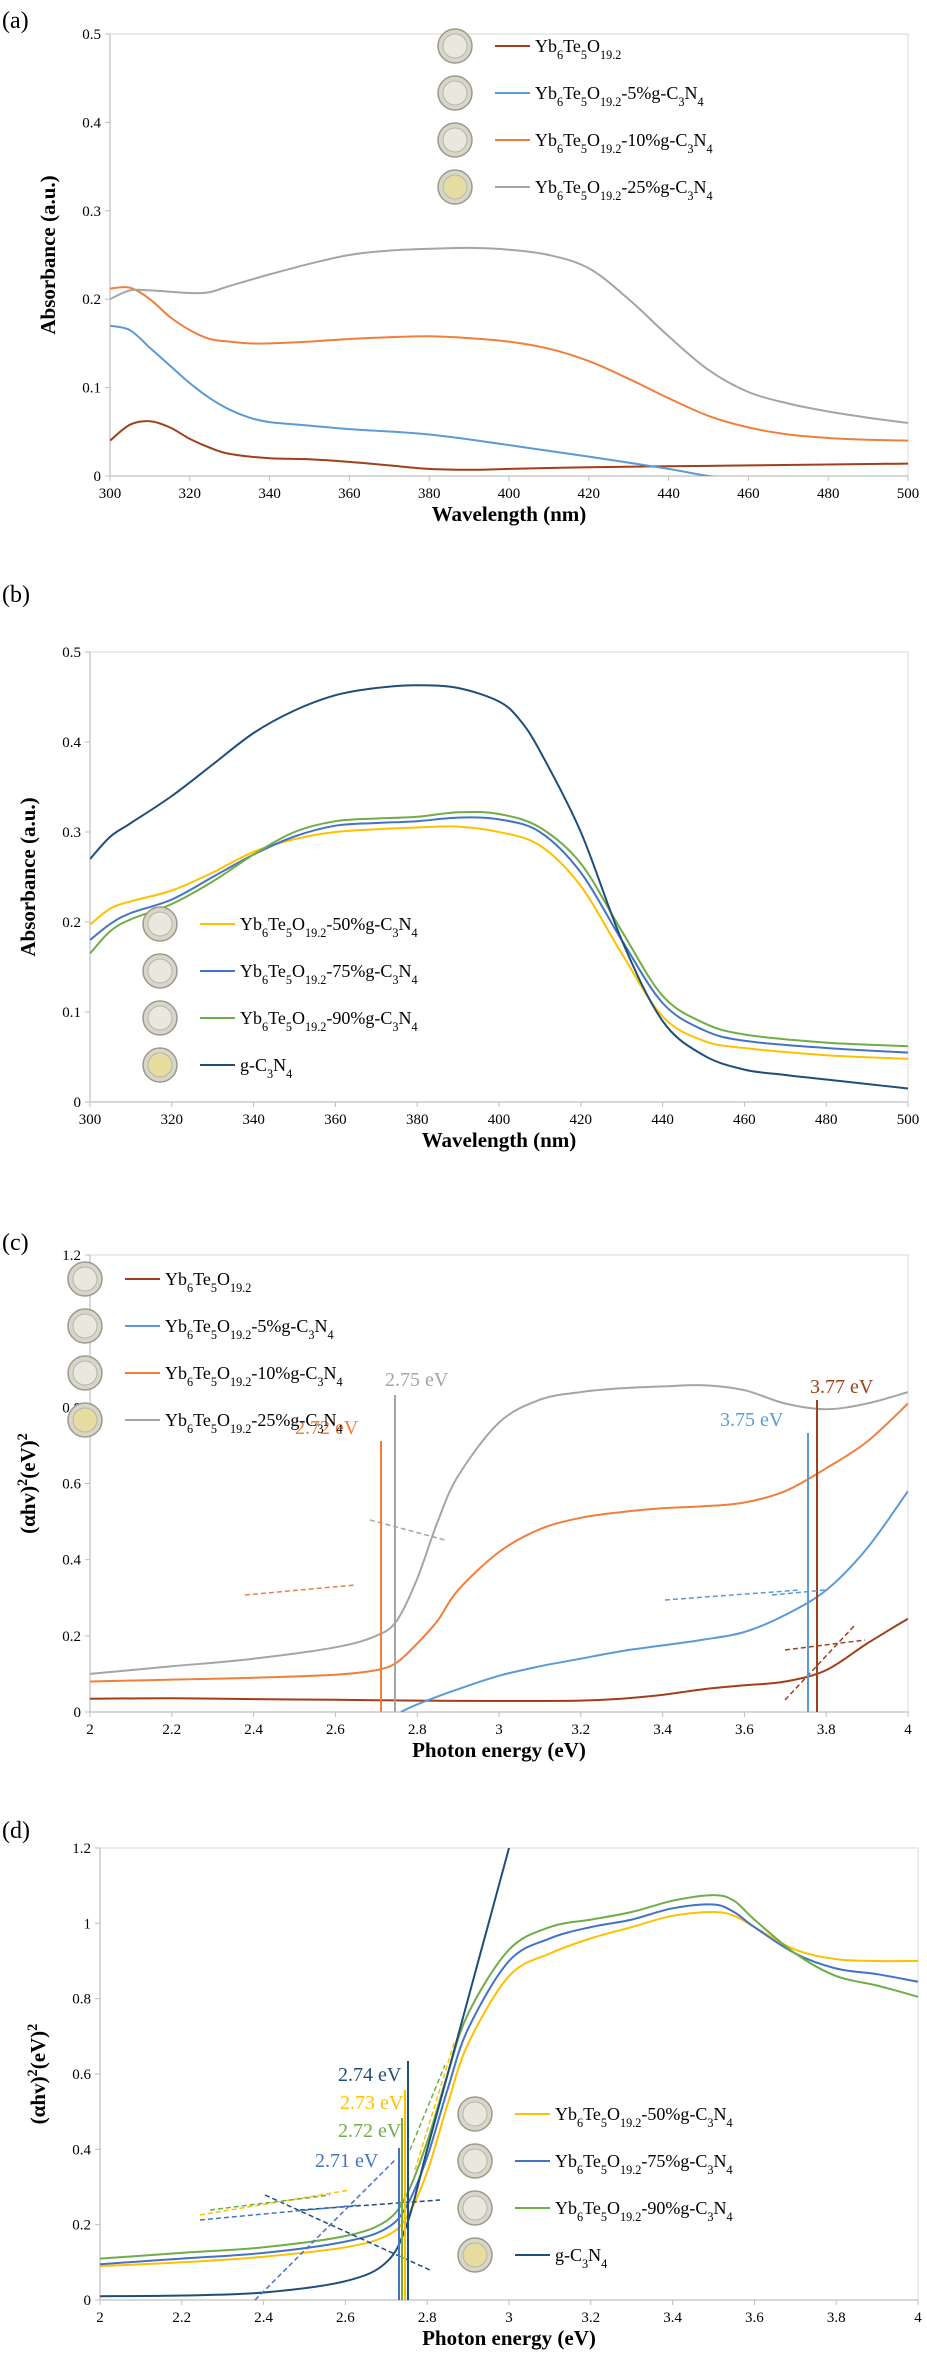 This screenshot has width=927, height=2362. What do you see at coordinates (329, 974) in the screenshot?
I see `legend-entry: Yb6Te5O19.2-75%g-C3N4` at bounding box center [329, 974].